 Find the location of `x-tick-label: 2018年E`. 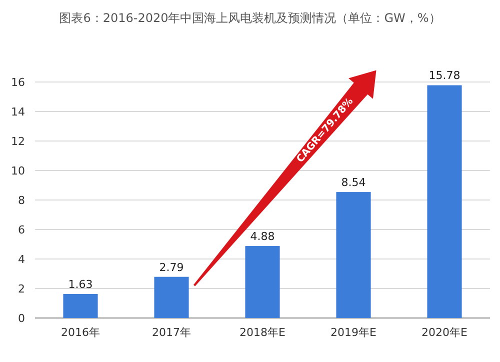

x-tick-label: 2018年E is located at coordinates (263, 332).